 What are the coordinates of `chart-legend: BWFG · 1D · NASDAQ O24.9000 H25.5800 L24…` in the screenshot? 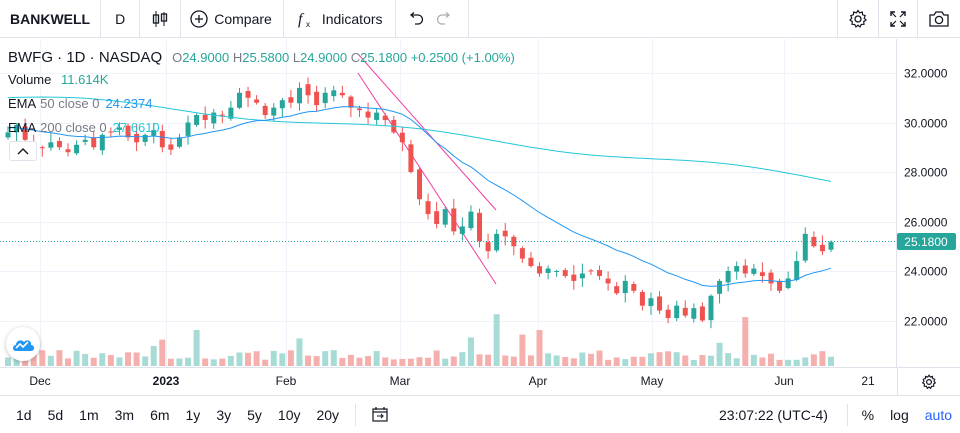 It's located at (261, 57).